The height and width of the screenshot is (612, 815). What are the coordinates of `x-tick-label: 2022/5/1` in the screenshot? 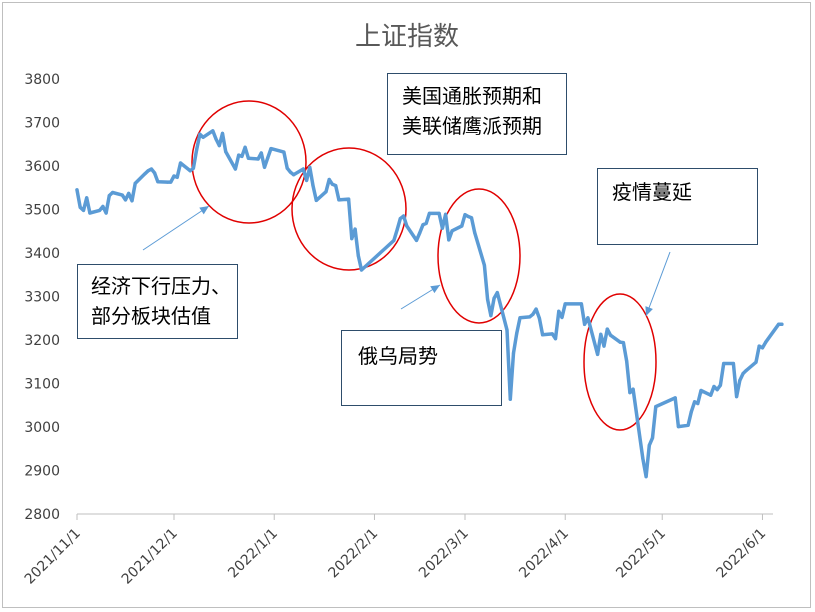 It's located at (641, 554).